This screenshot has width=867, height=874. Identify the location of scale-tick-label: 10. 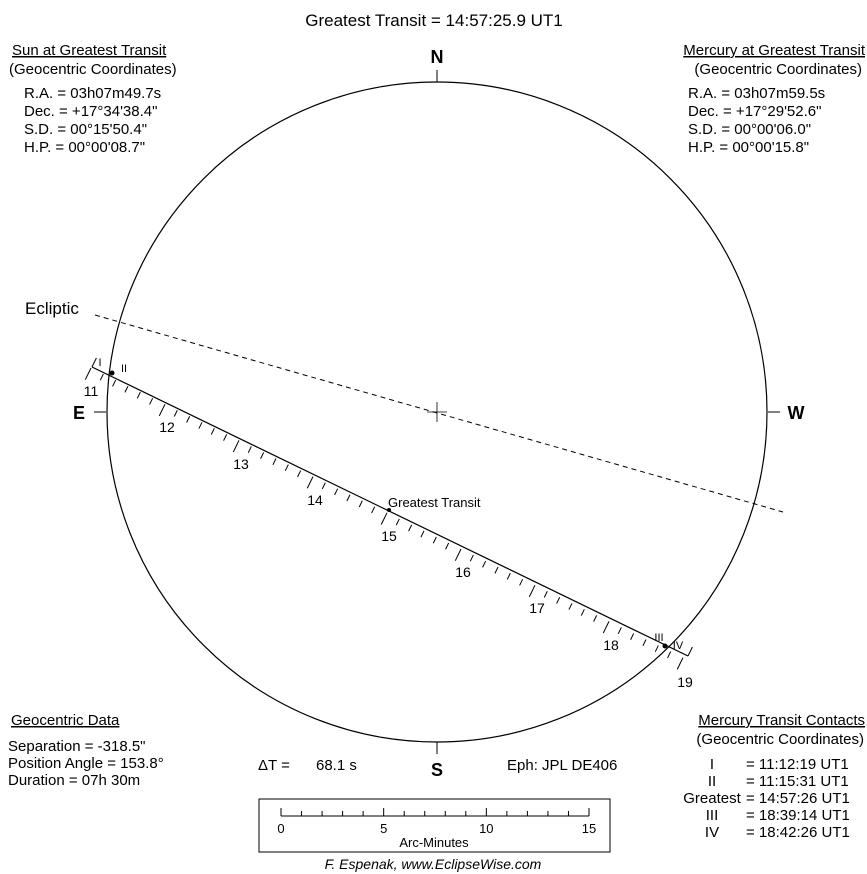
(486, 828).